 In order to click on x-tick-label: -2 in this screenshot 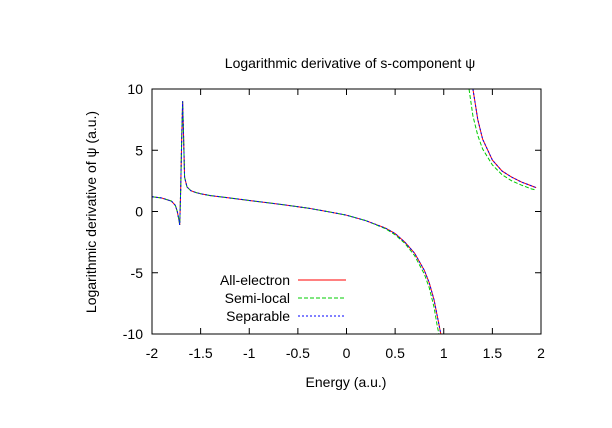, I will do `click(152, 353)`.